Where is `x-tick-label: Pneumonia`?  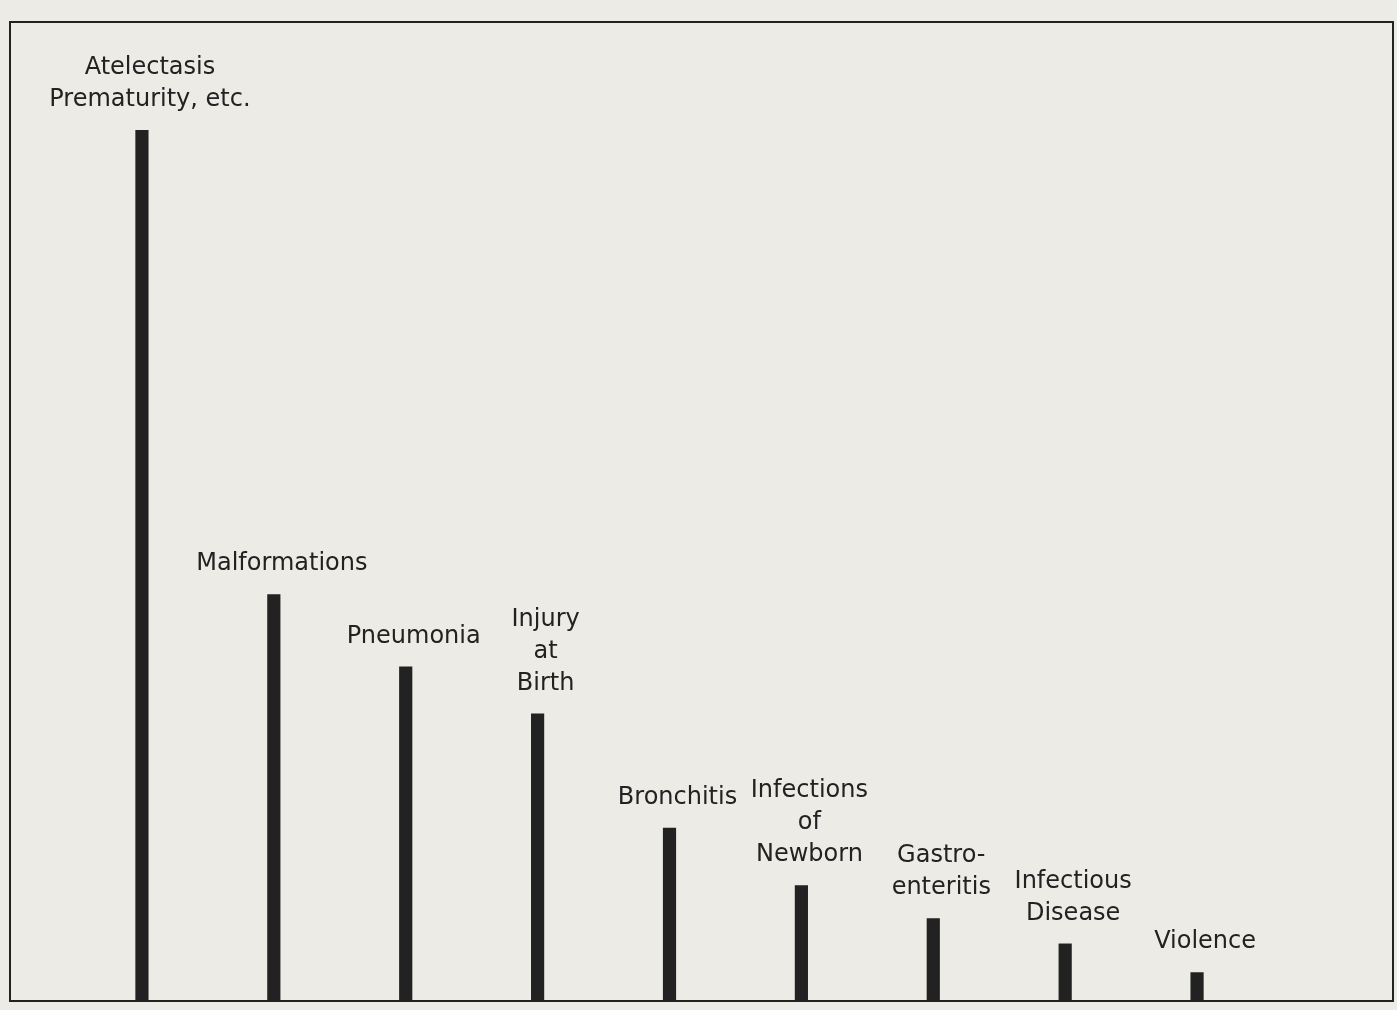
x-tick-label: Pneumonia is located at coordinates (413, 634).